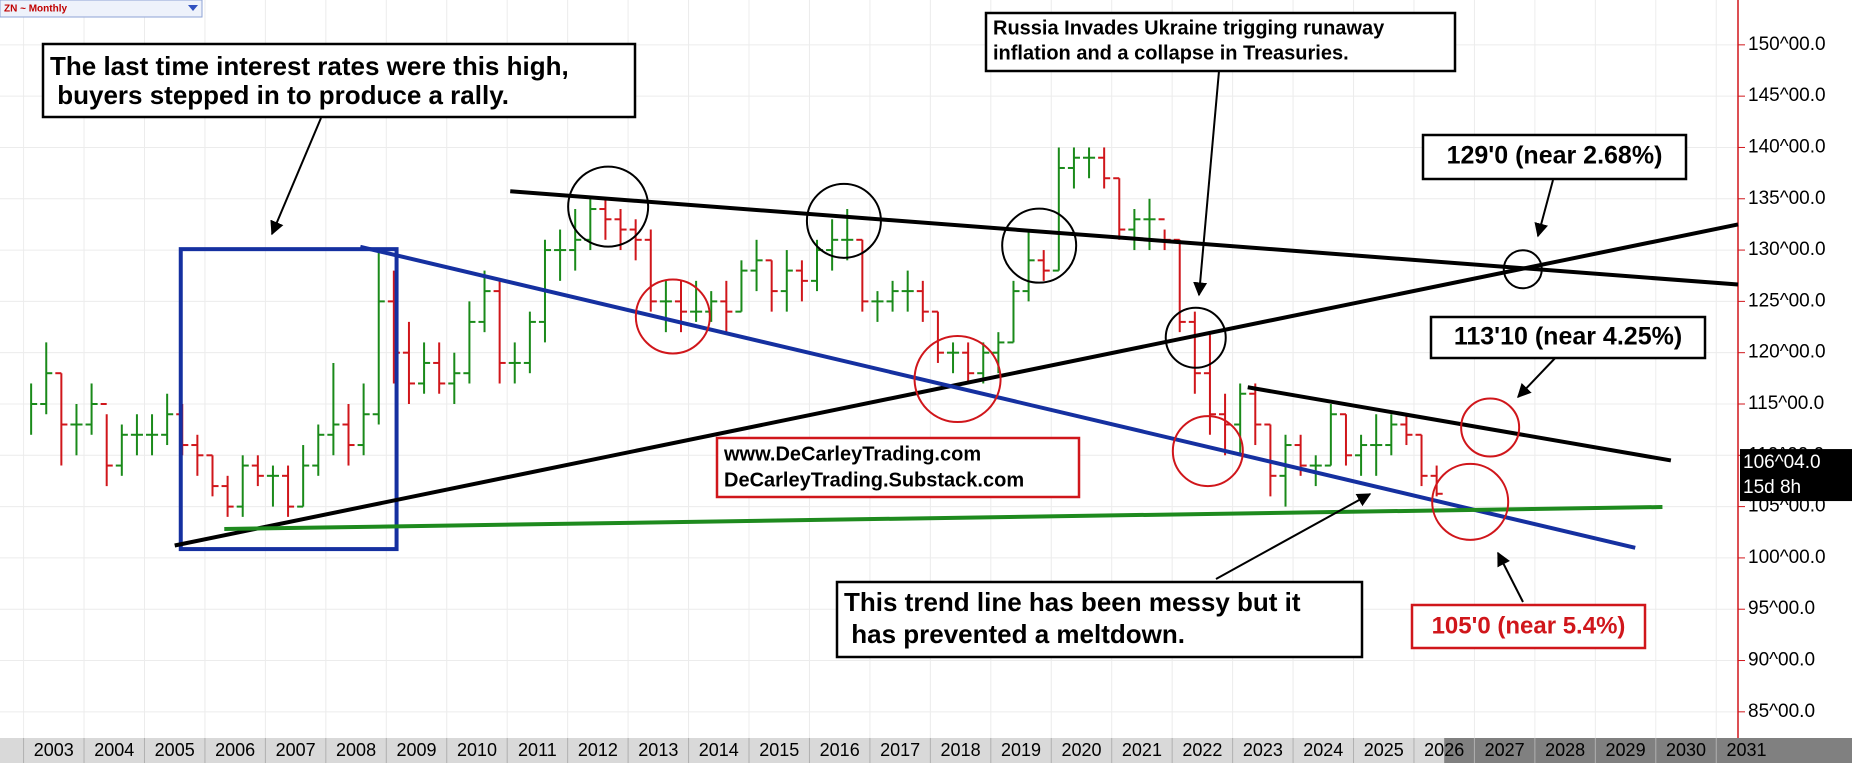 Image resolution: width=1852 pixels, height=763 pixels. What do you see at coordinates (1021, 750) in the screenshot?
I see `x-tick-label: 2019` at bounding box center [1021, 750].